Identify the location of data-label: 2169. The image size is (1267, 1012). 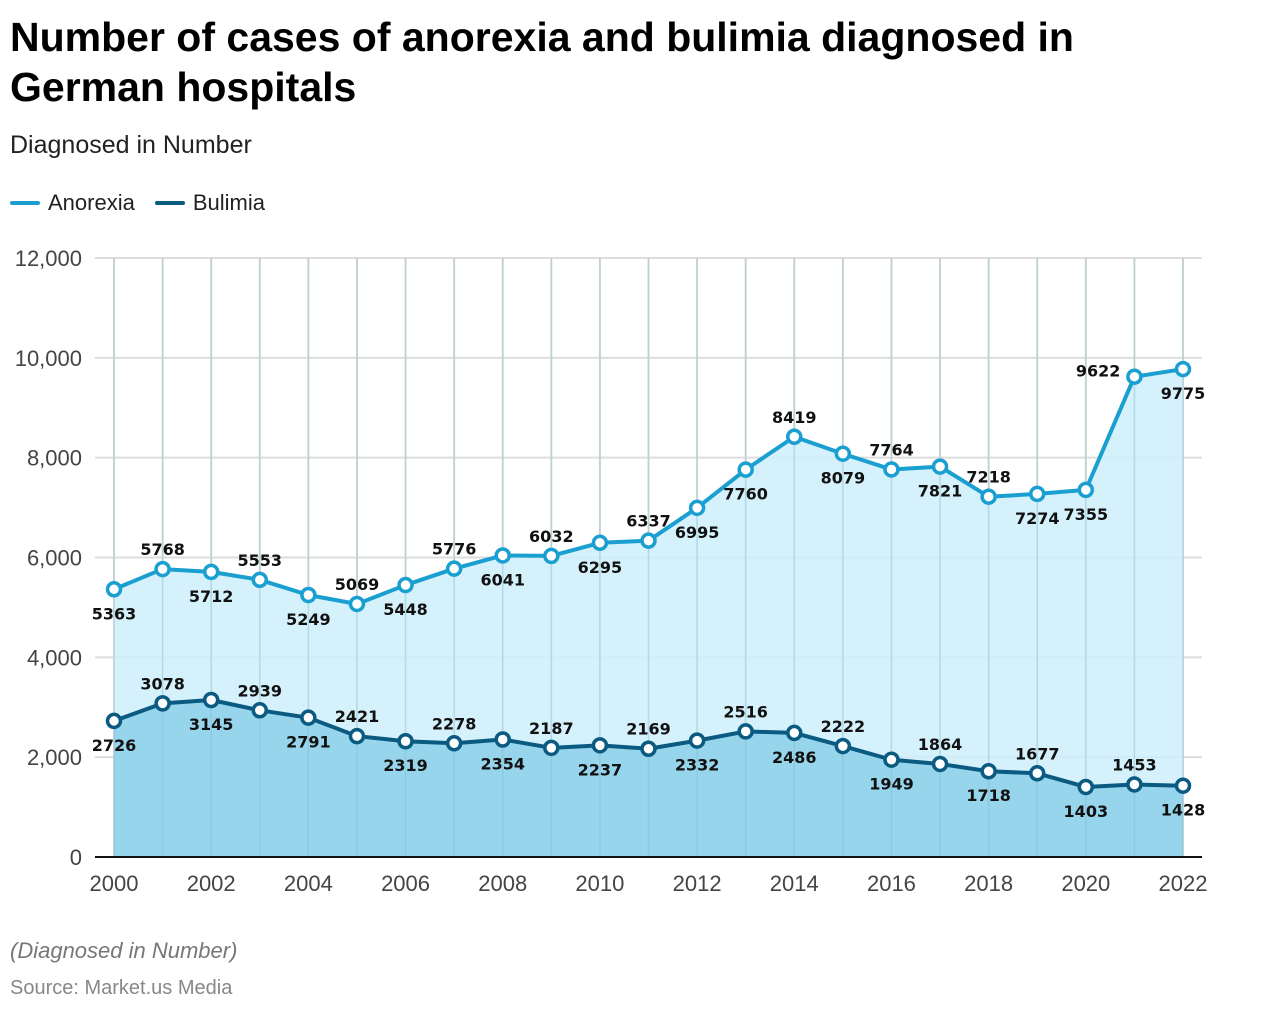
(648, 729).